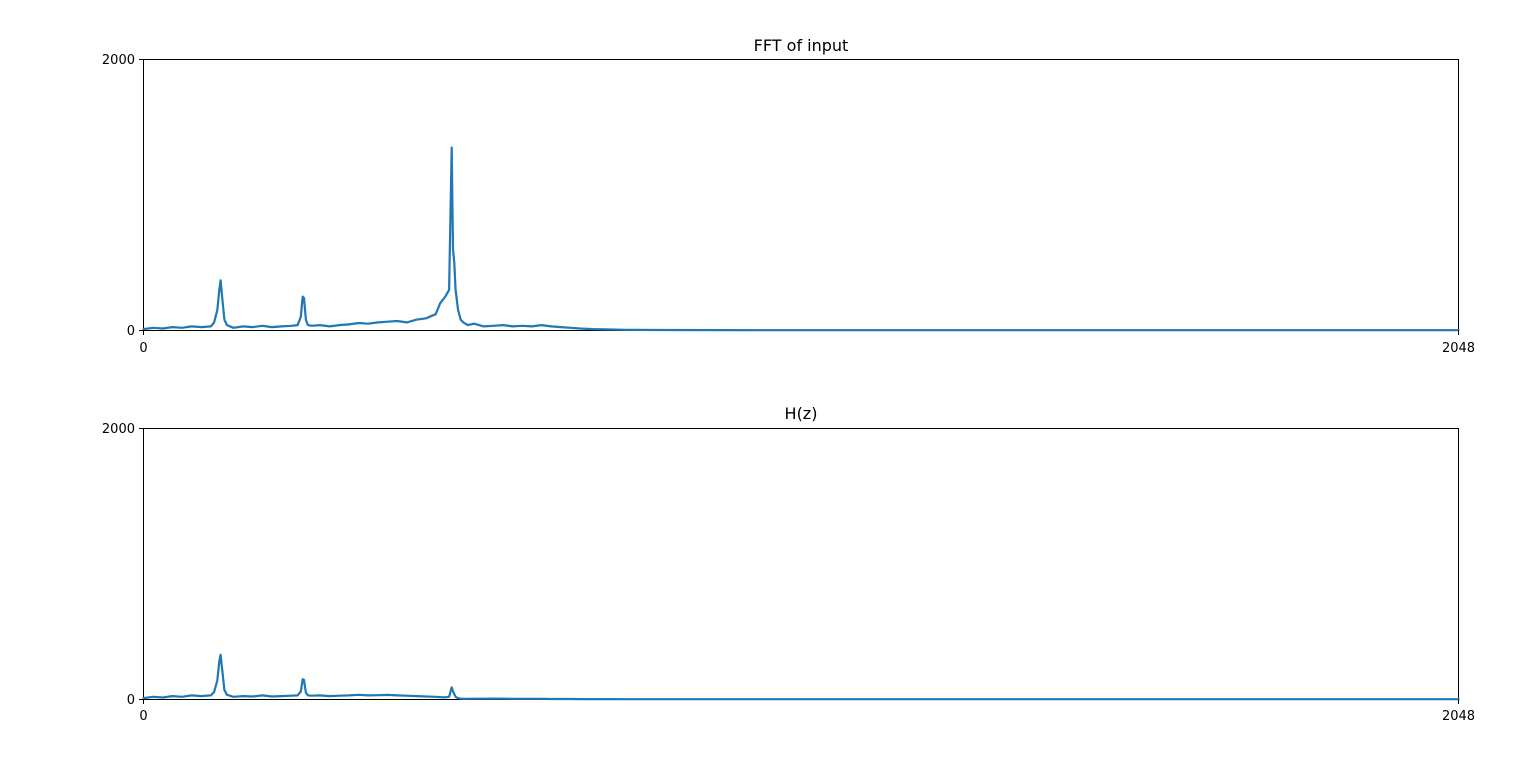 The height and width of the screenshot is (761, 1536). I want to click on series-line, so click(801, 677).